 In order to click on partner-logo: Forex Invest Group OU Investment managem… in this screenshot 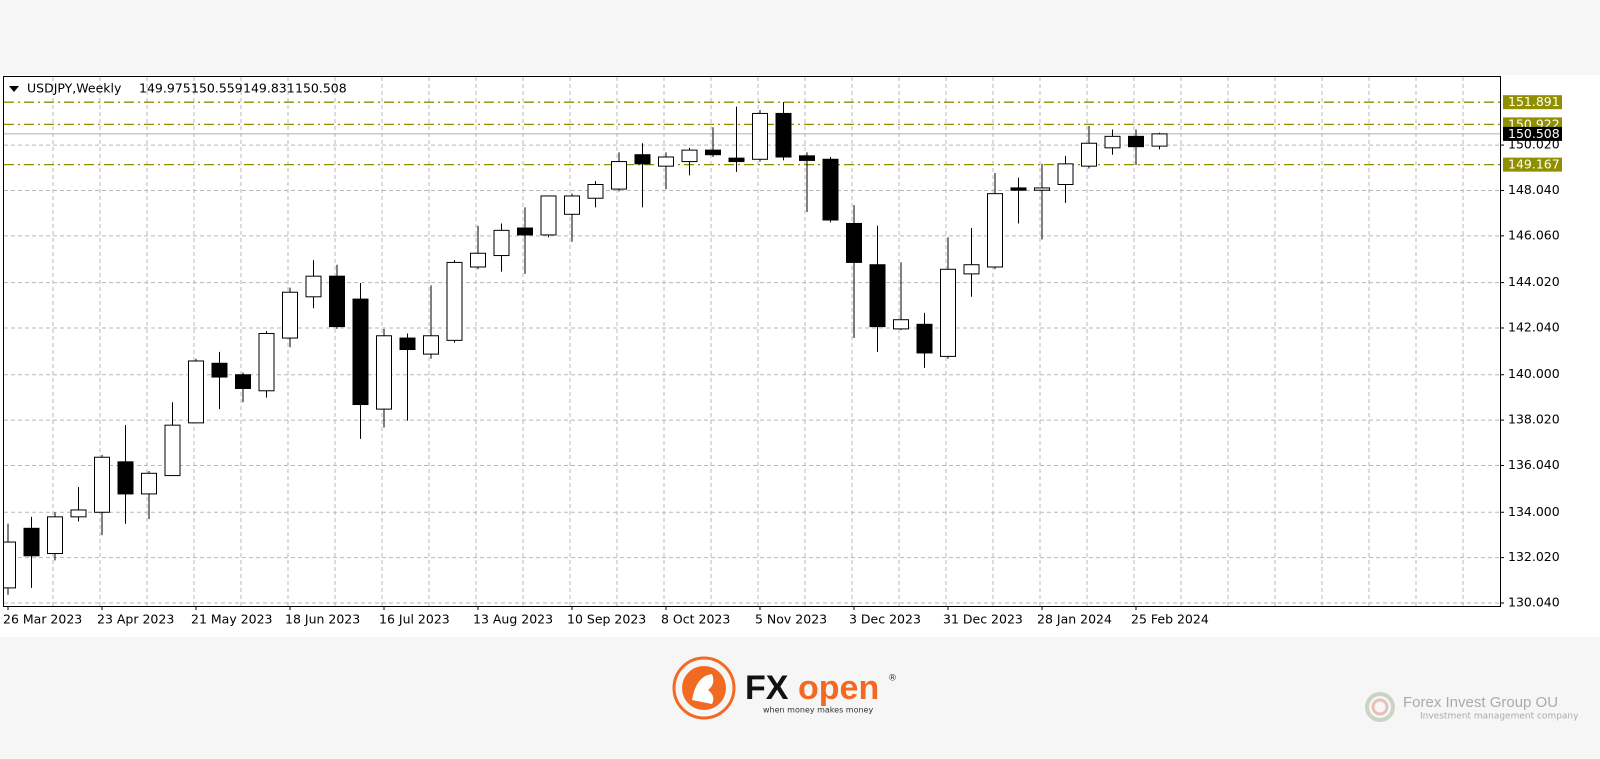, I will do `click(1472, 707)`.